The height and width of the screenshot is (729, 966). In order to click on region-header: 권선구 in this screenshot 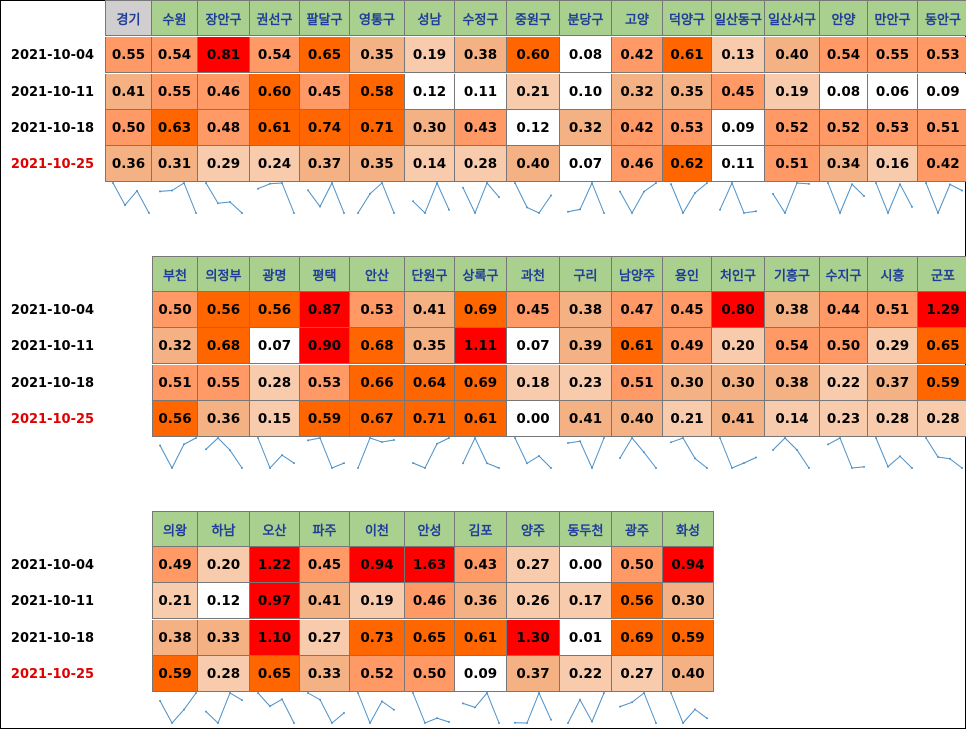, I will do `click(275, 18)`.